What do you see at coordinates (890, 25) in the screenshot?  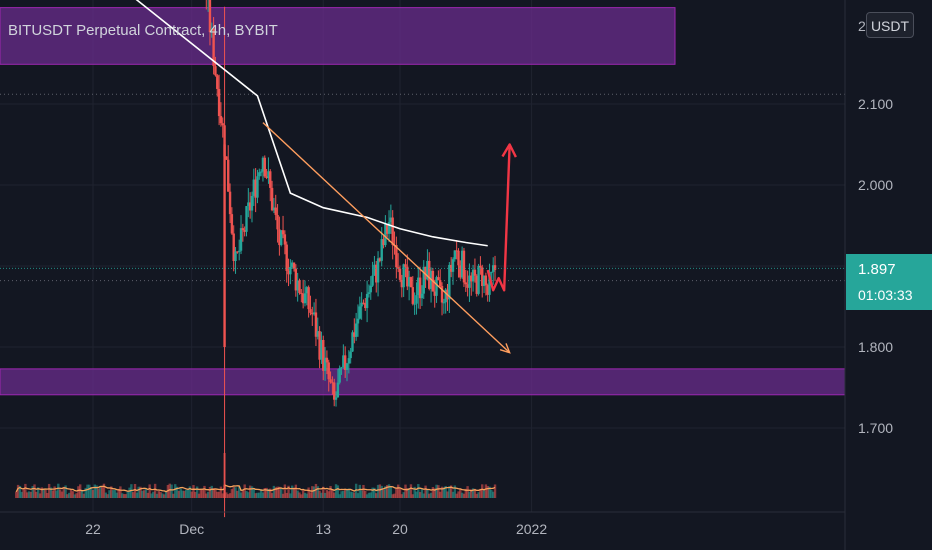 I see `currency-selector-button: USDT` at bounding box center [890, 25].